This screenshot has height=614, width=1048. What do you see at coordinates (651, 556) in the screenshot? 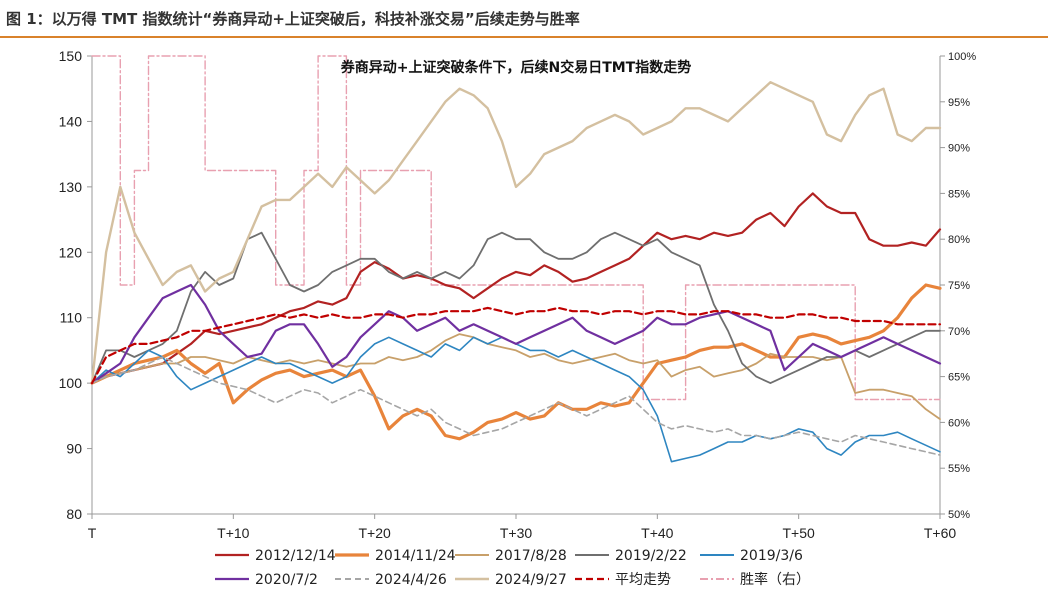
I see `legend-label: 2019/2/22` at bounding box center [651, 556].